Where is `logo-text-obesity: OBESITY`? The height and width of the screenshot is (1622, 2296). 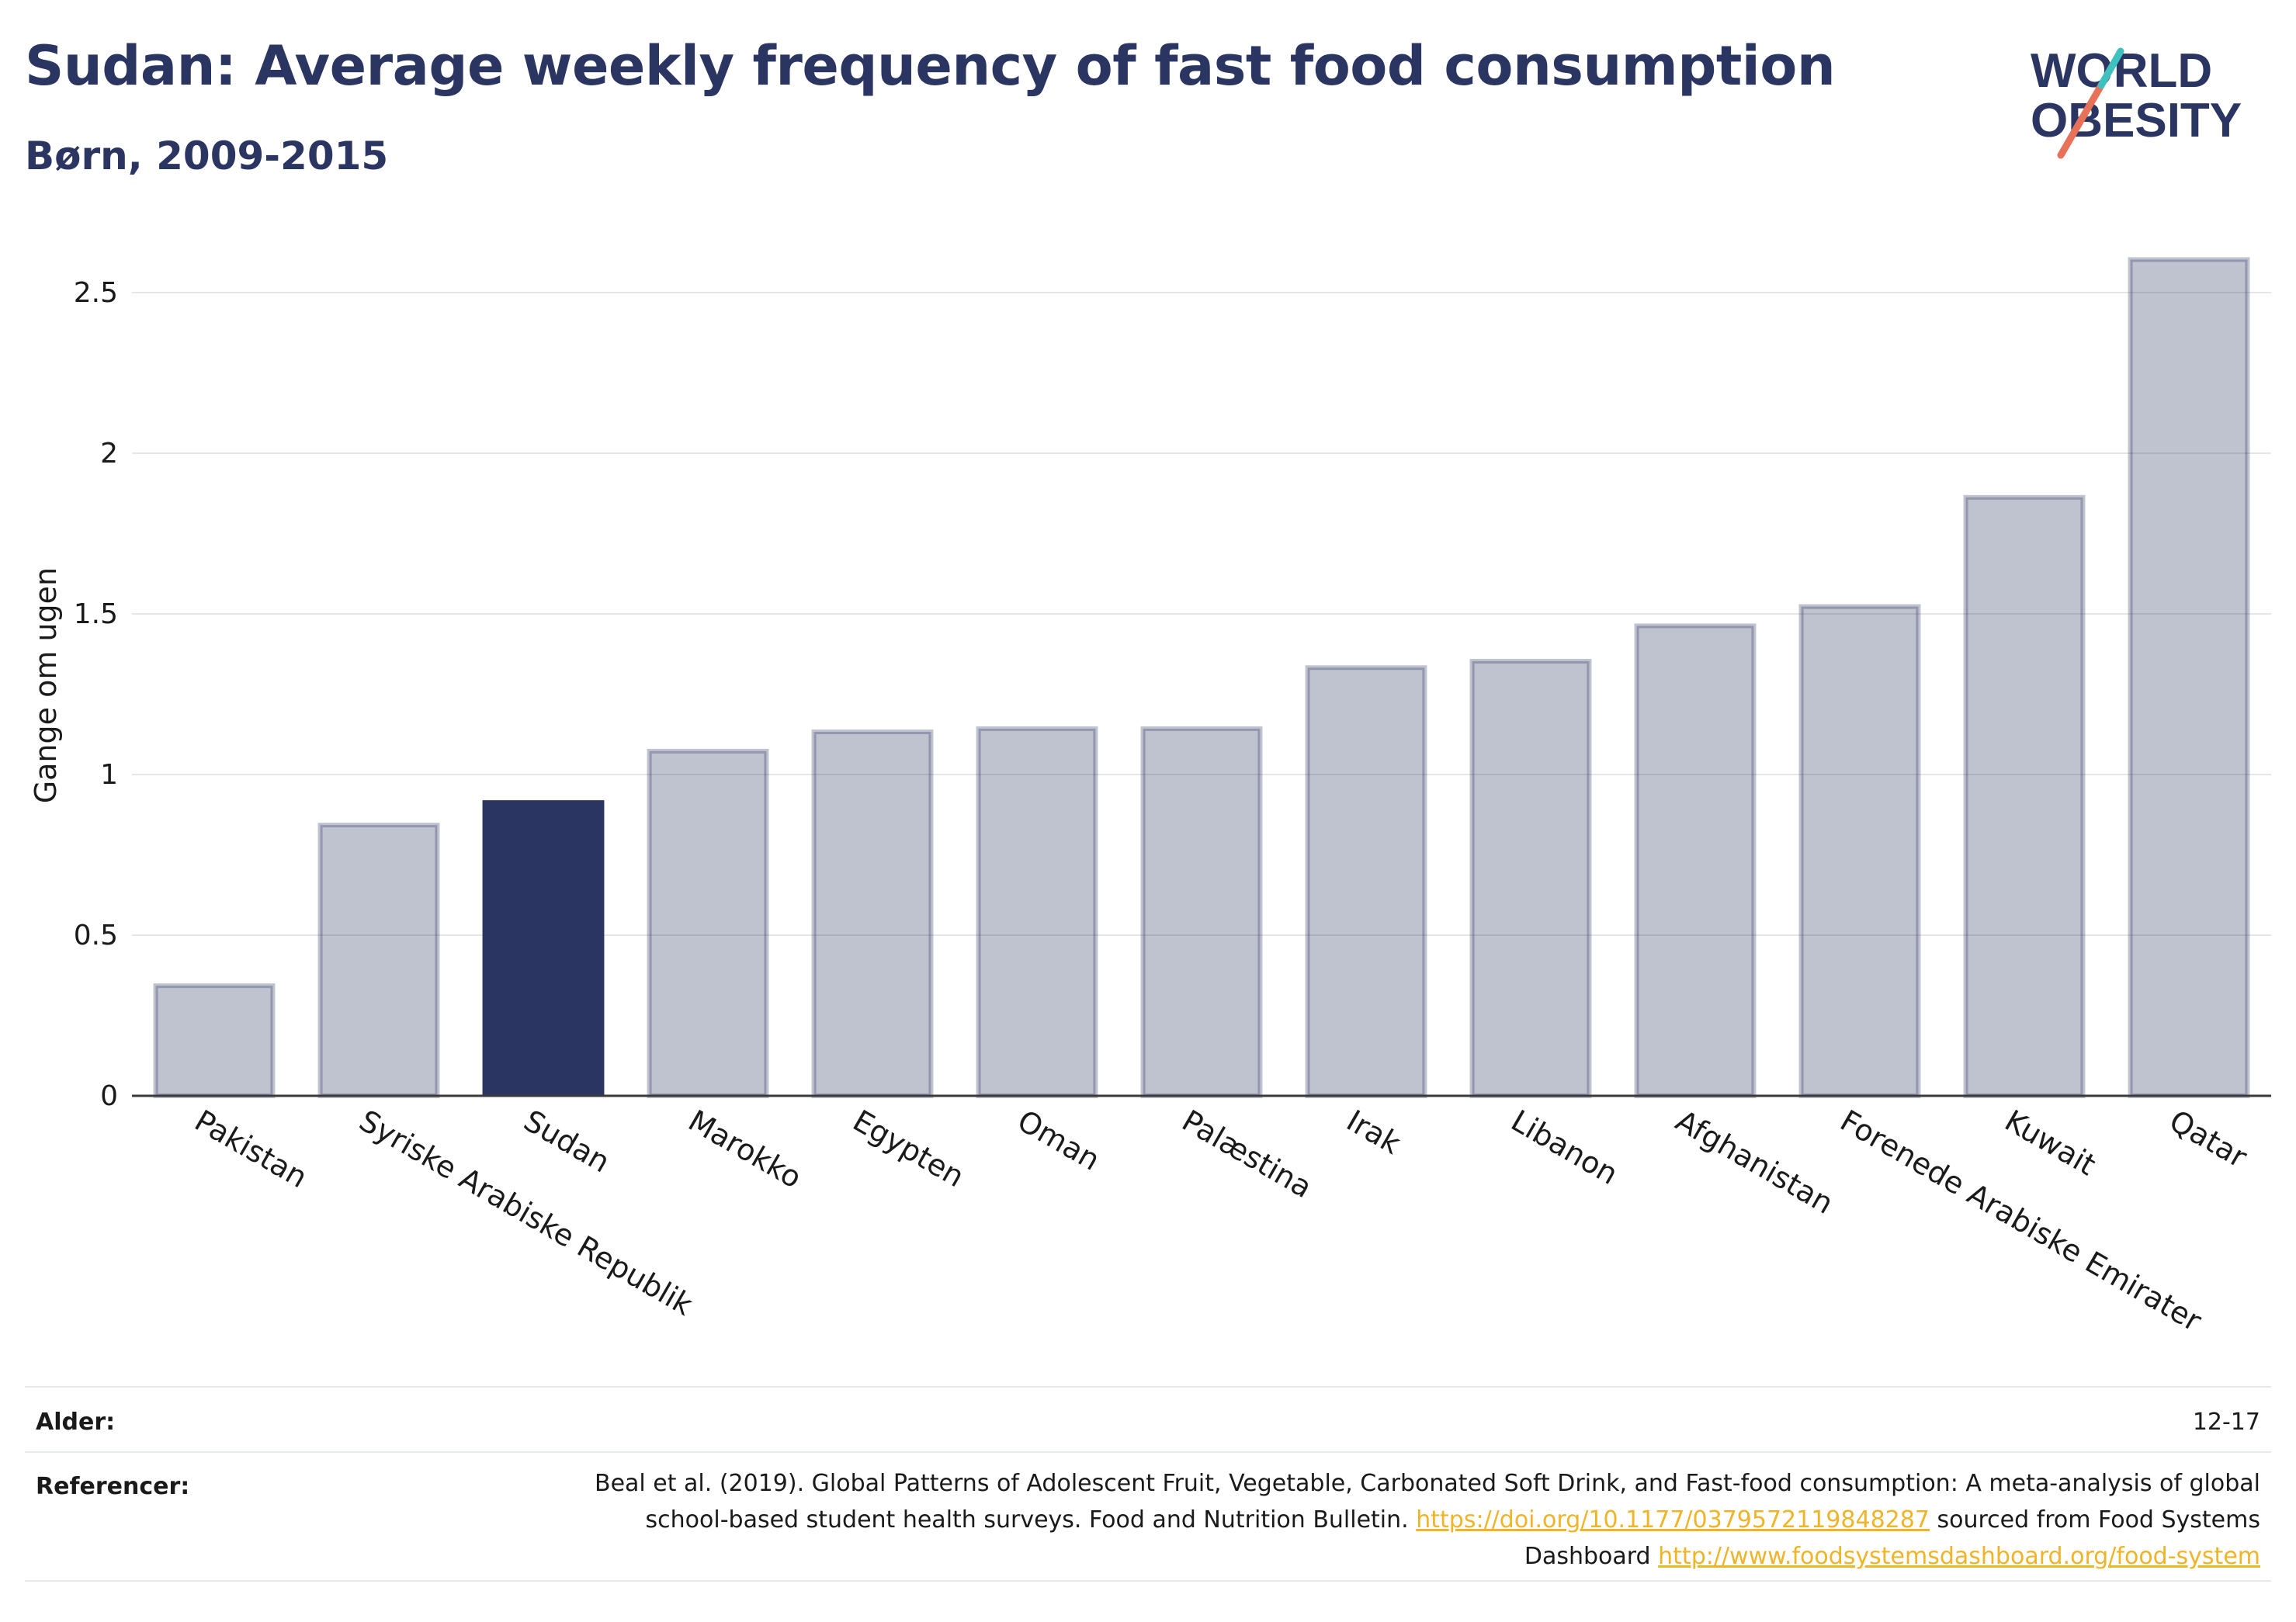
logo-text-obesity: OBESITY is located at coordinates (2136, 121).